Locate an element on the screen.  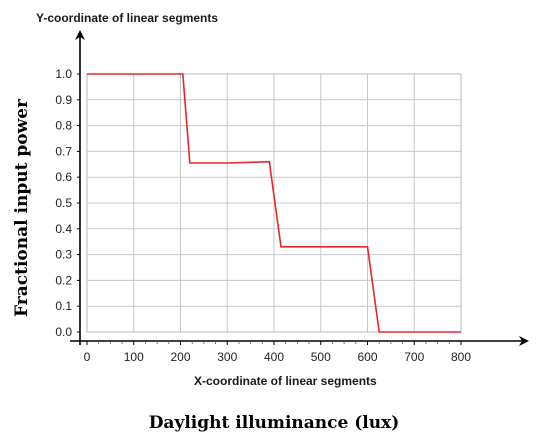
y-tick-label: 0.8 is located at coordinates (63, 126).